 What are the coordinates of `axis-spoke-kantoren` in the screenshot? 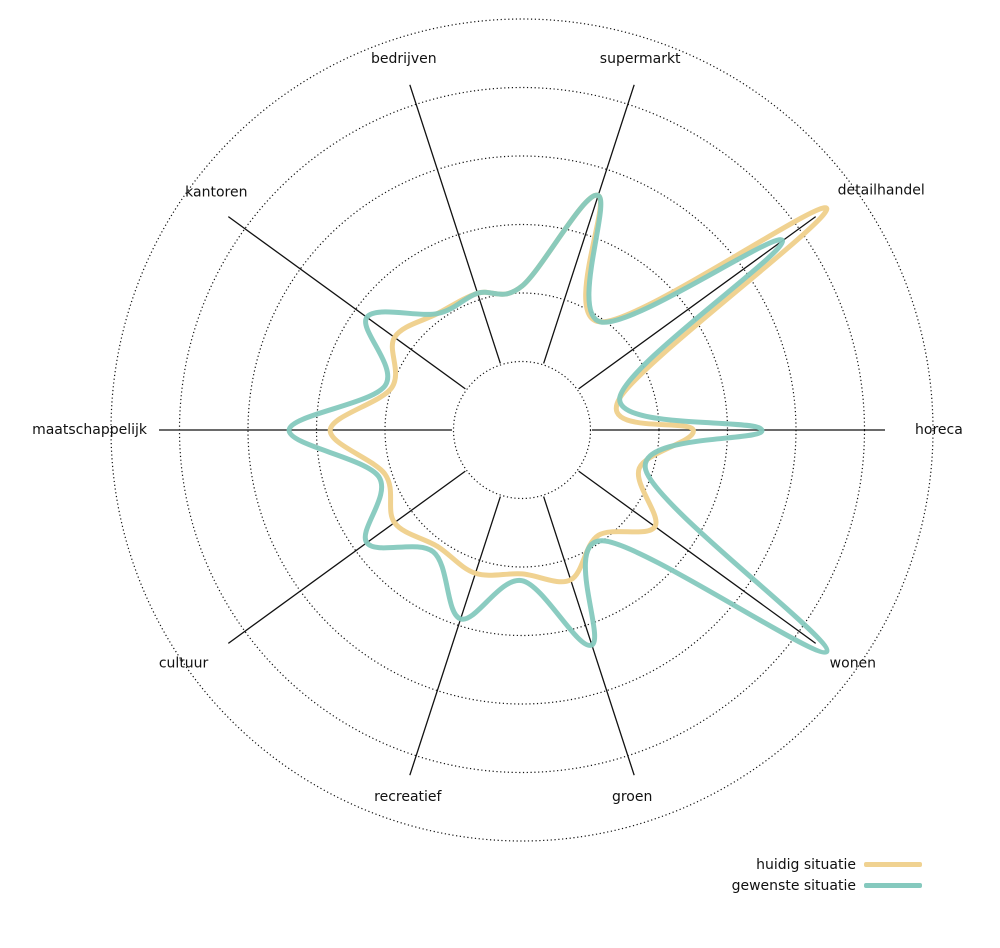 It's located at (346, 303).